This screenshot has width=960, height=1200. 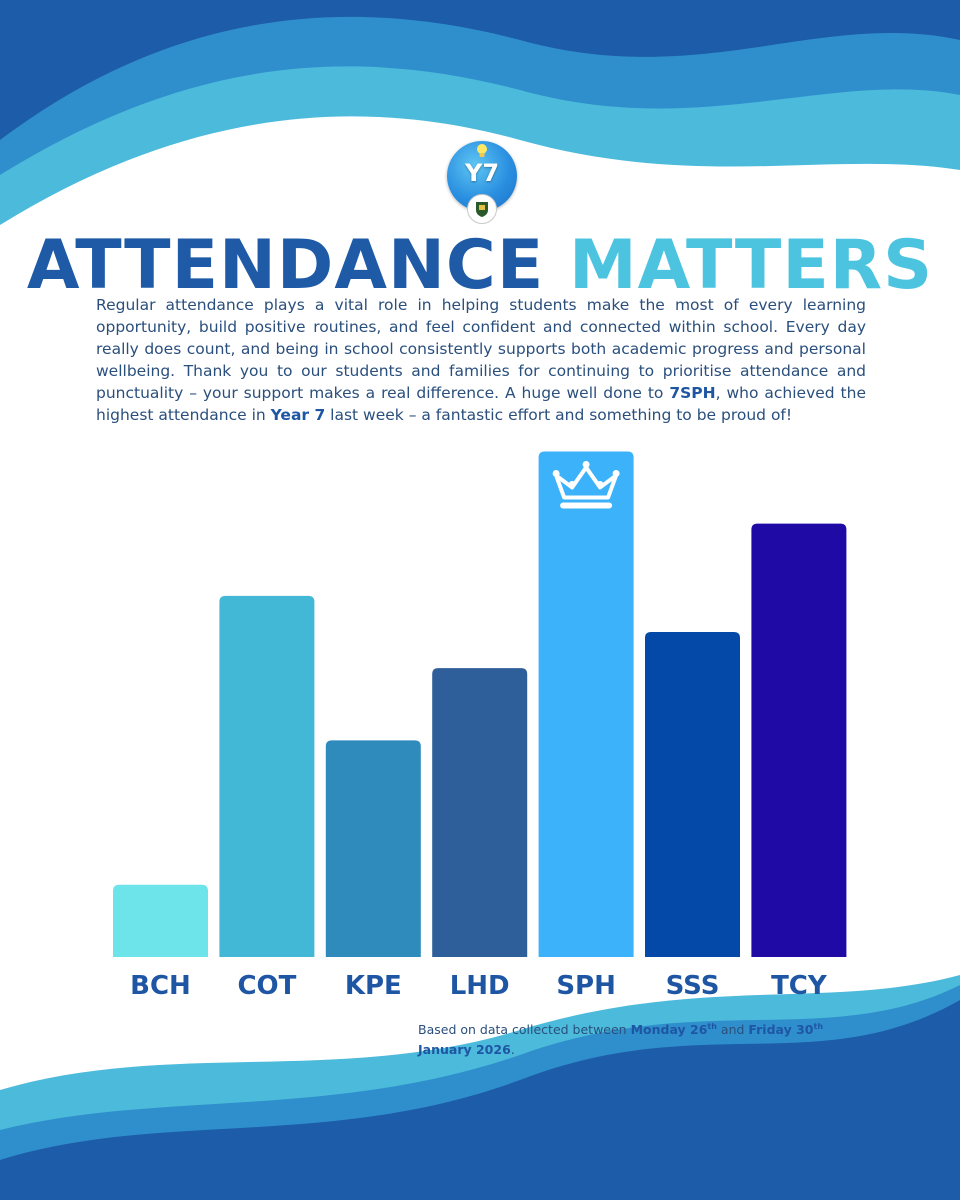 What do you see at coordinates (482, 150) in the screenshot?
I see `lightbulb-icon` at bounding box center [482, 150].